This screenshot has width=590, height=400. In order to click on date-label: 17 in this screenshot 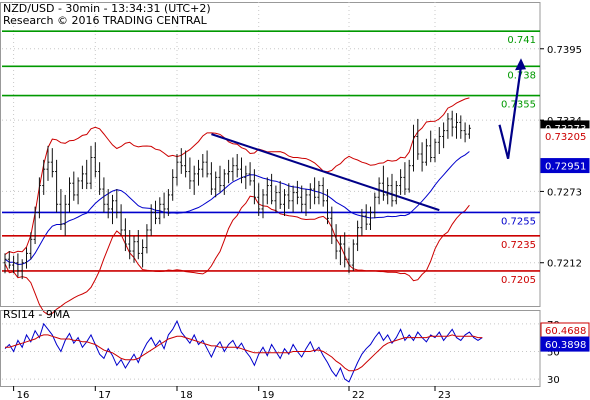, I will do `click(104, 395)`.